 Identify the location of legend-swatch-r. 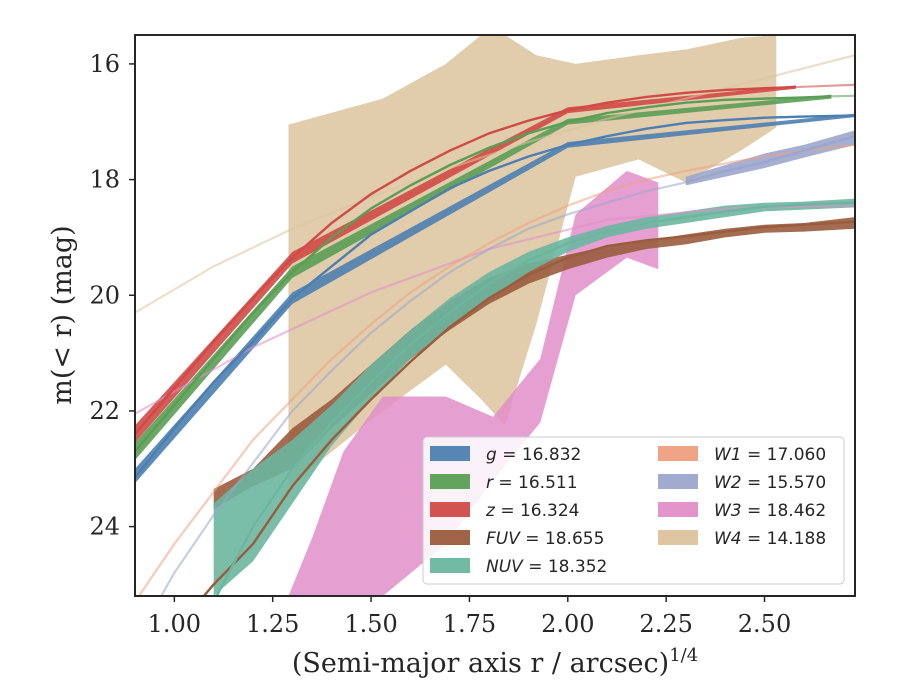
(450, 481).